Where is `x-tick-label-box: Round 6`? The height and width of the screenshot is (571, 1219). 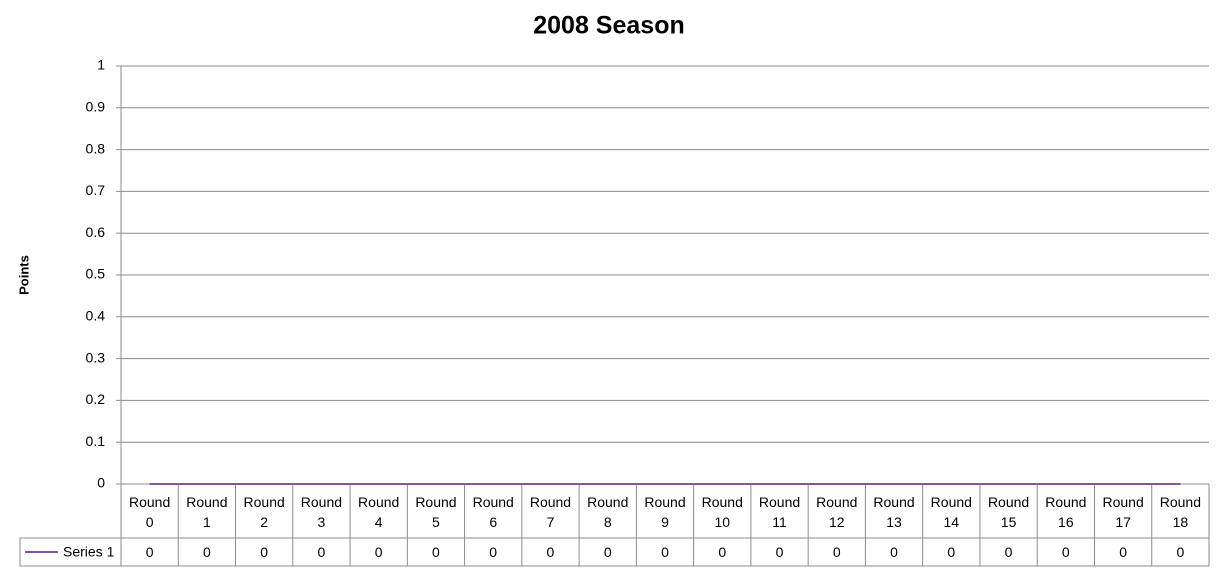
x-tick-label-box: Round 6 is located at coordinates (493, 512).